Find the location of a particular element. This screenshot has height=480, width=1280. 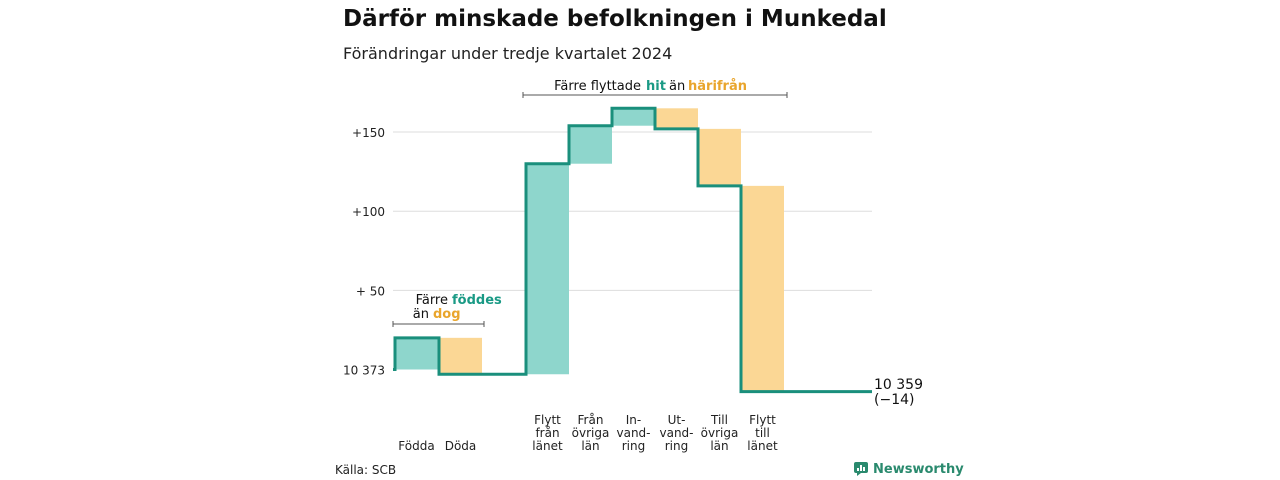

brand-name: Newsworthy is located at coordinates (918, 469).